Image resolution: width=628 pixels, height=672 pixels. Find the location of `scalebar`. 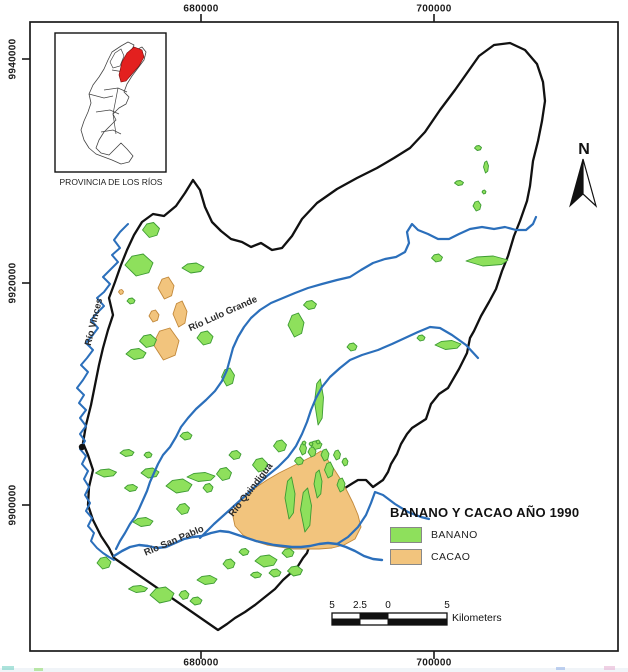

scalebar is located at coordinates (389, 619).